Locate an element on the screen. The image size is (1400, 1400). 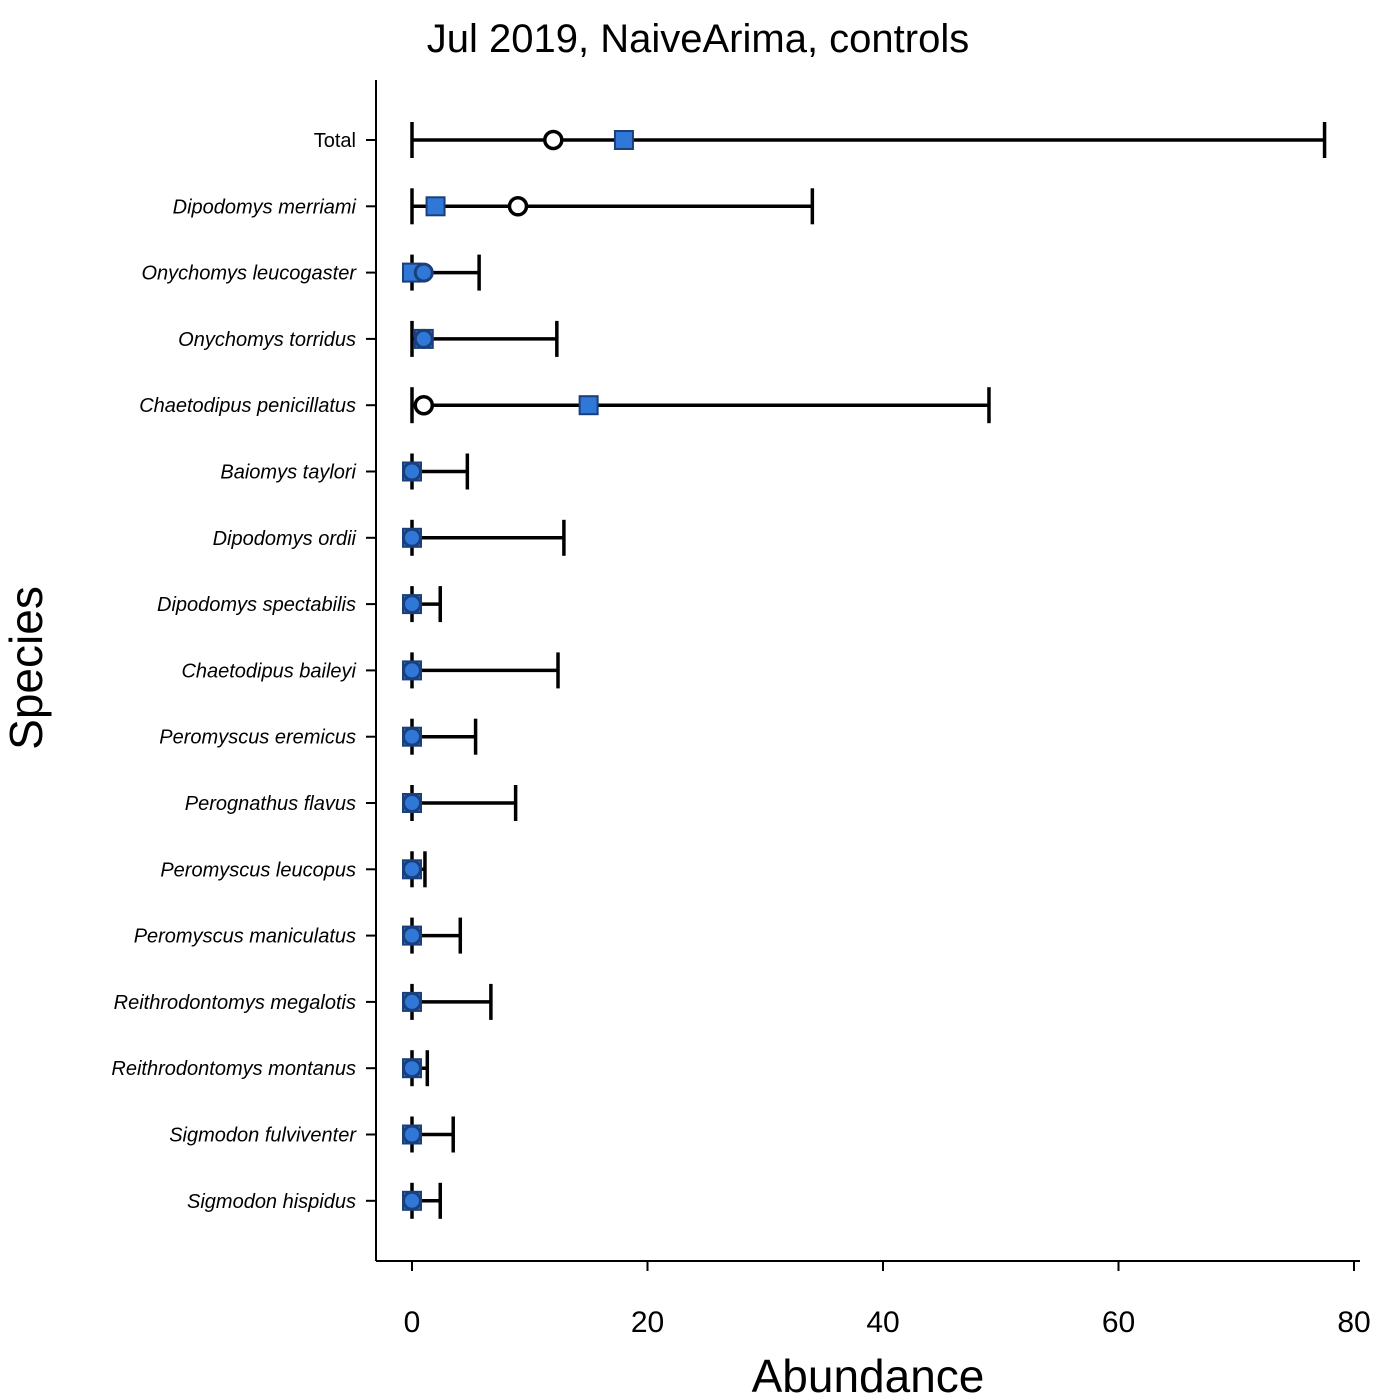
y-tick-label: Sigmodon fulviventer is located at coordinates (263, 1136).